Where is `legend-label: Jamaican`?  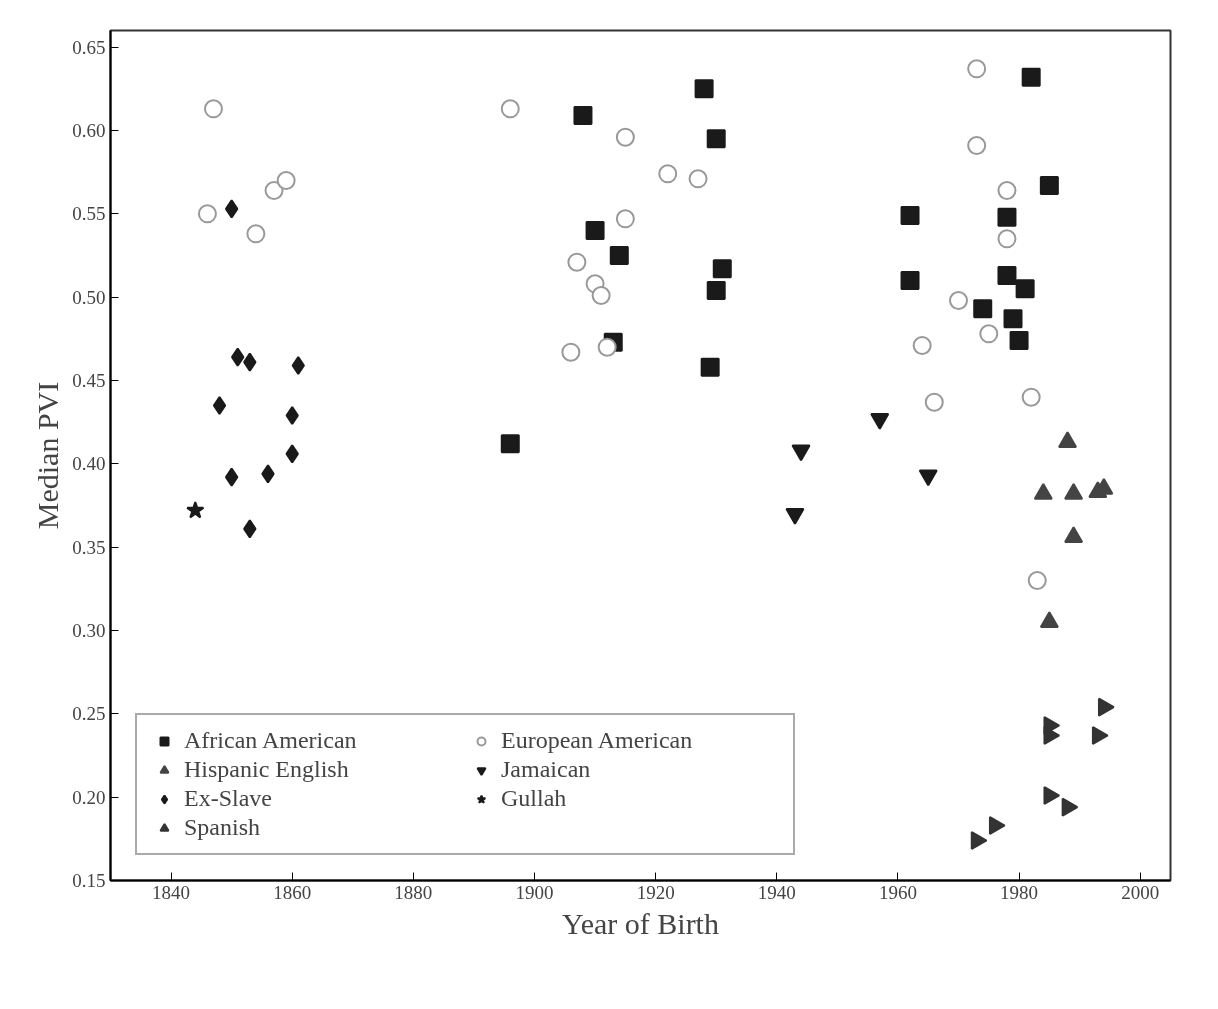 legend-label: Jamaican is located at coordinates (546, 769).